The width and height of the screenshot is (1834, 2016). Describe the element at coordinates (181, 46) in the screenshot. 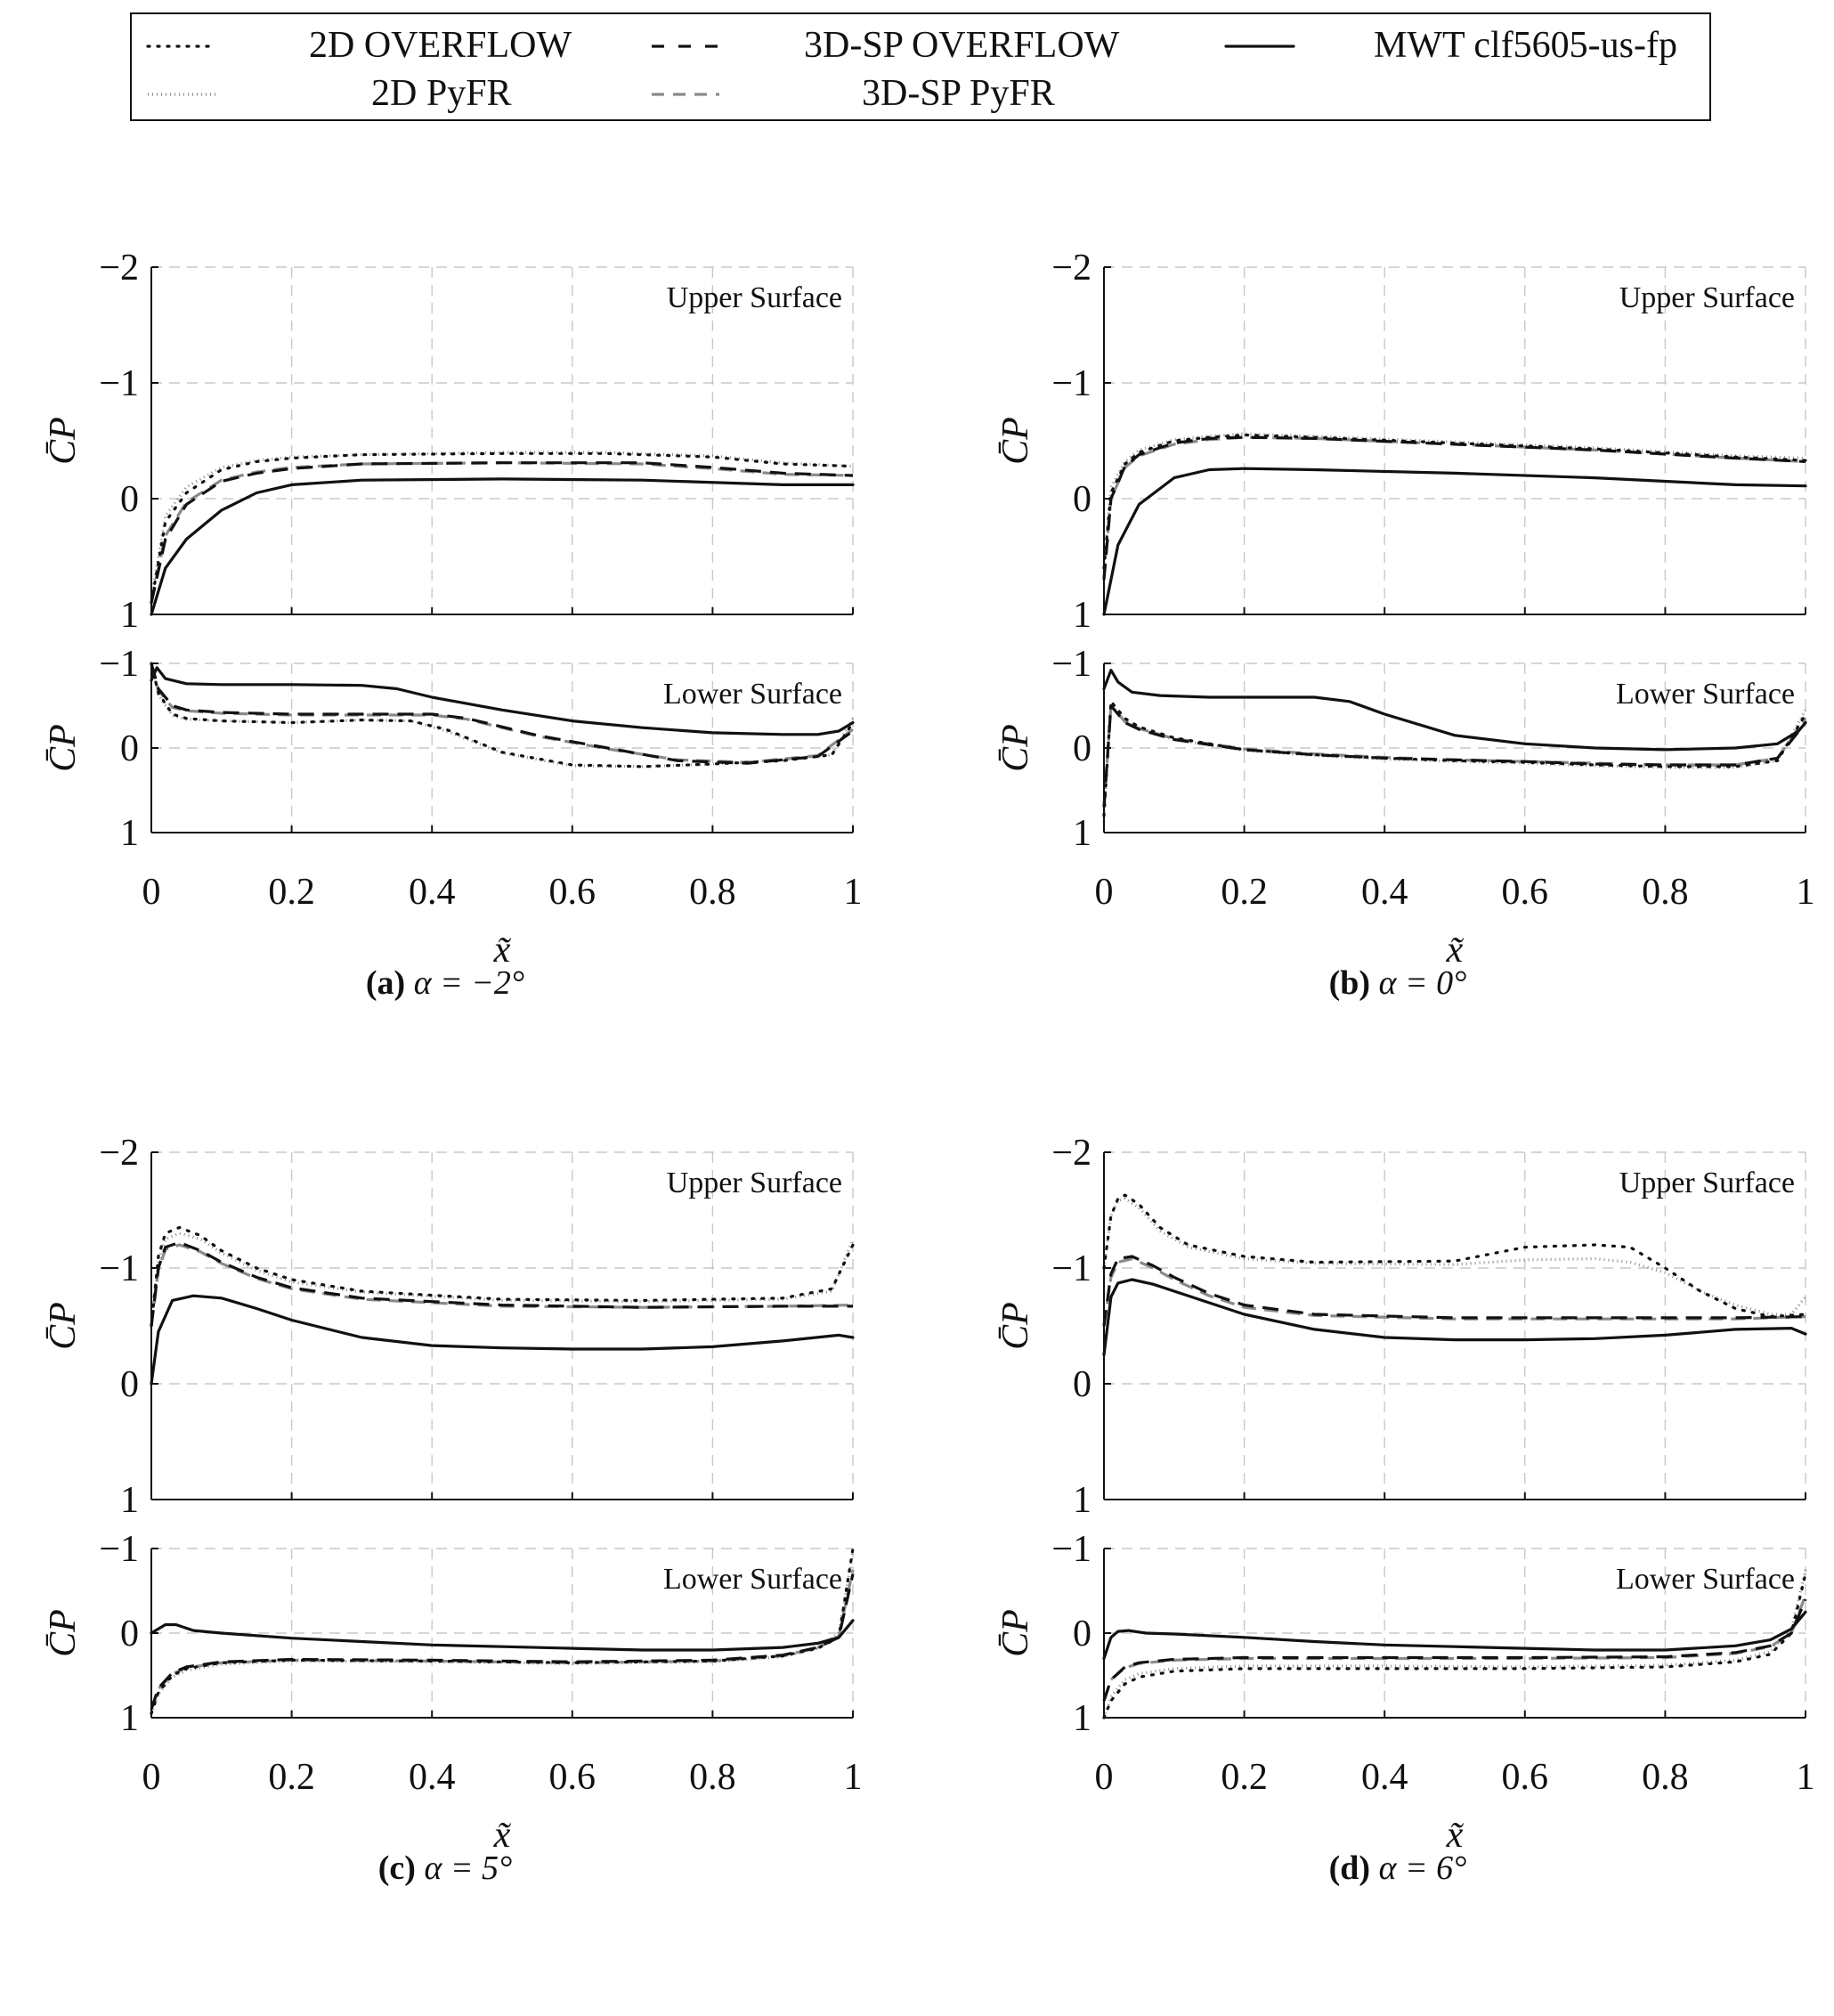

I see `legend-swatch-dotted-black` at that location.